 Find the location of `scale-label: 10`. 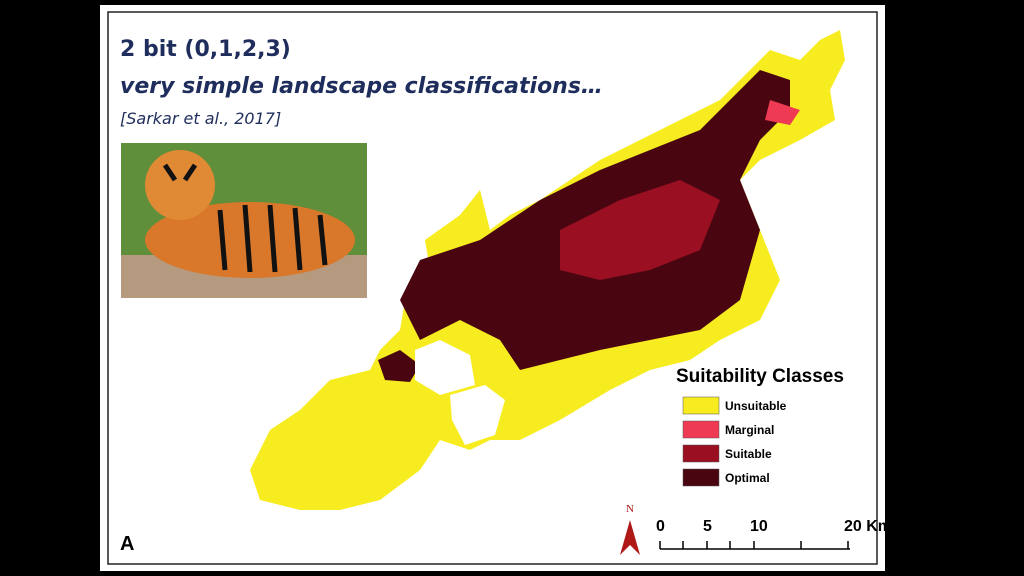

scale-label: 10 is located at coordinates (759, 526).